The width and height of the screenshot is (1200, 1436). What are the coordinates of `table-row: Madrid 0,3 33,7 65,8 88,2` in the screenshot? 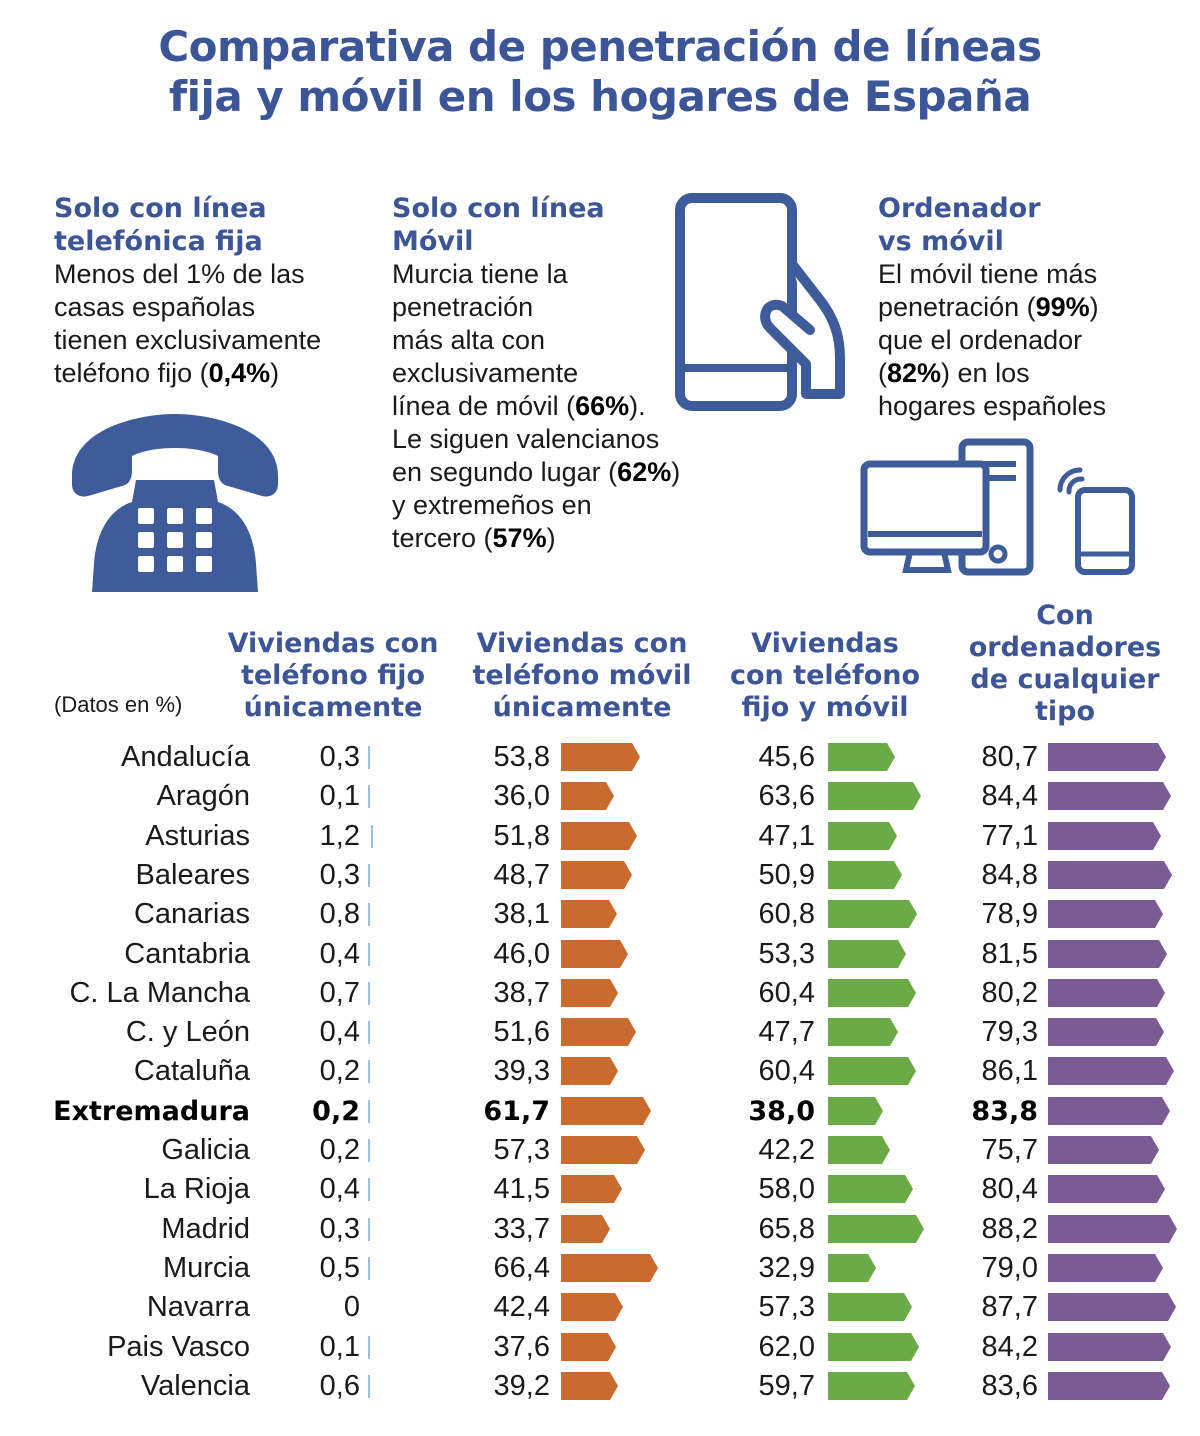 It's located at (600, 1229).